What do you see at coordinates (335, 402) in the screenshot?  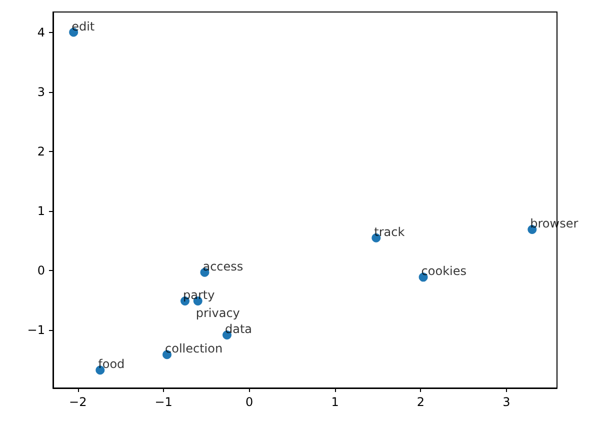 I see `x-tick-label: 1` at bounding box center [335, 402].